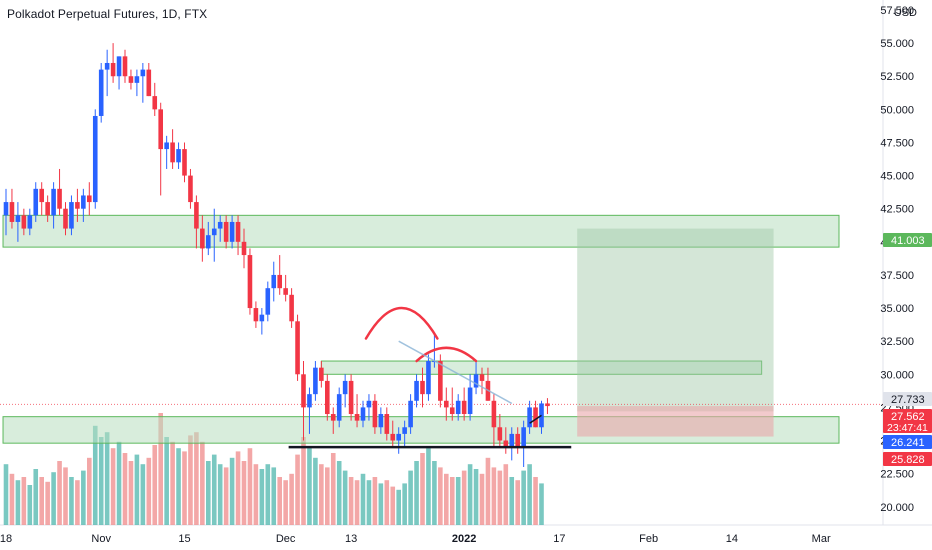  I want to click on pattern-arc, so click(446, 354).